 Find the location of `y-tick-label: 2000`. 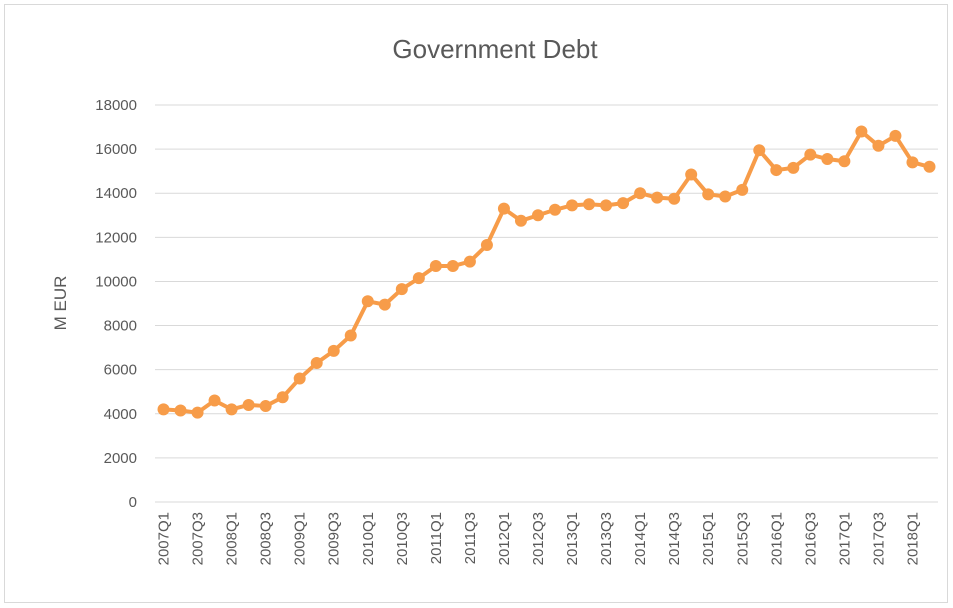

y-tick-label: 2000 is located at coordinates (120, 458).